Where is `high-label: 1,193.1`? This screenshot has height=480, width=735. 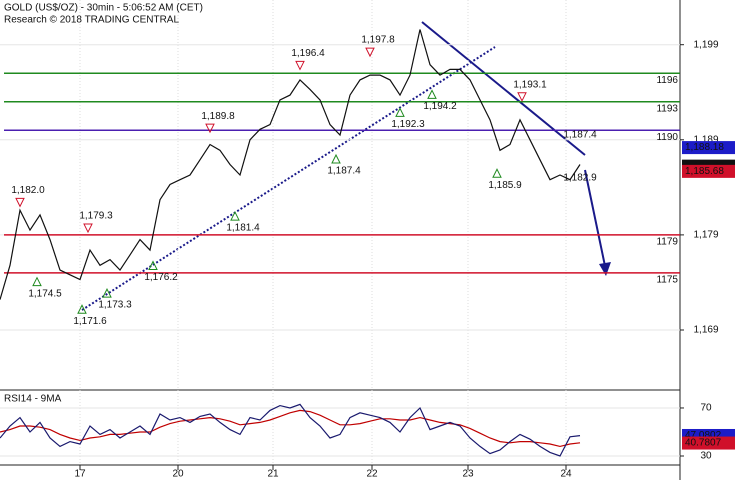
high-label: 1,193.1 is located at coordinates (530, 84).